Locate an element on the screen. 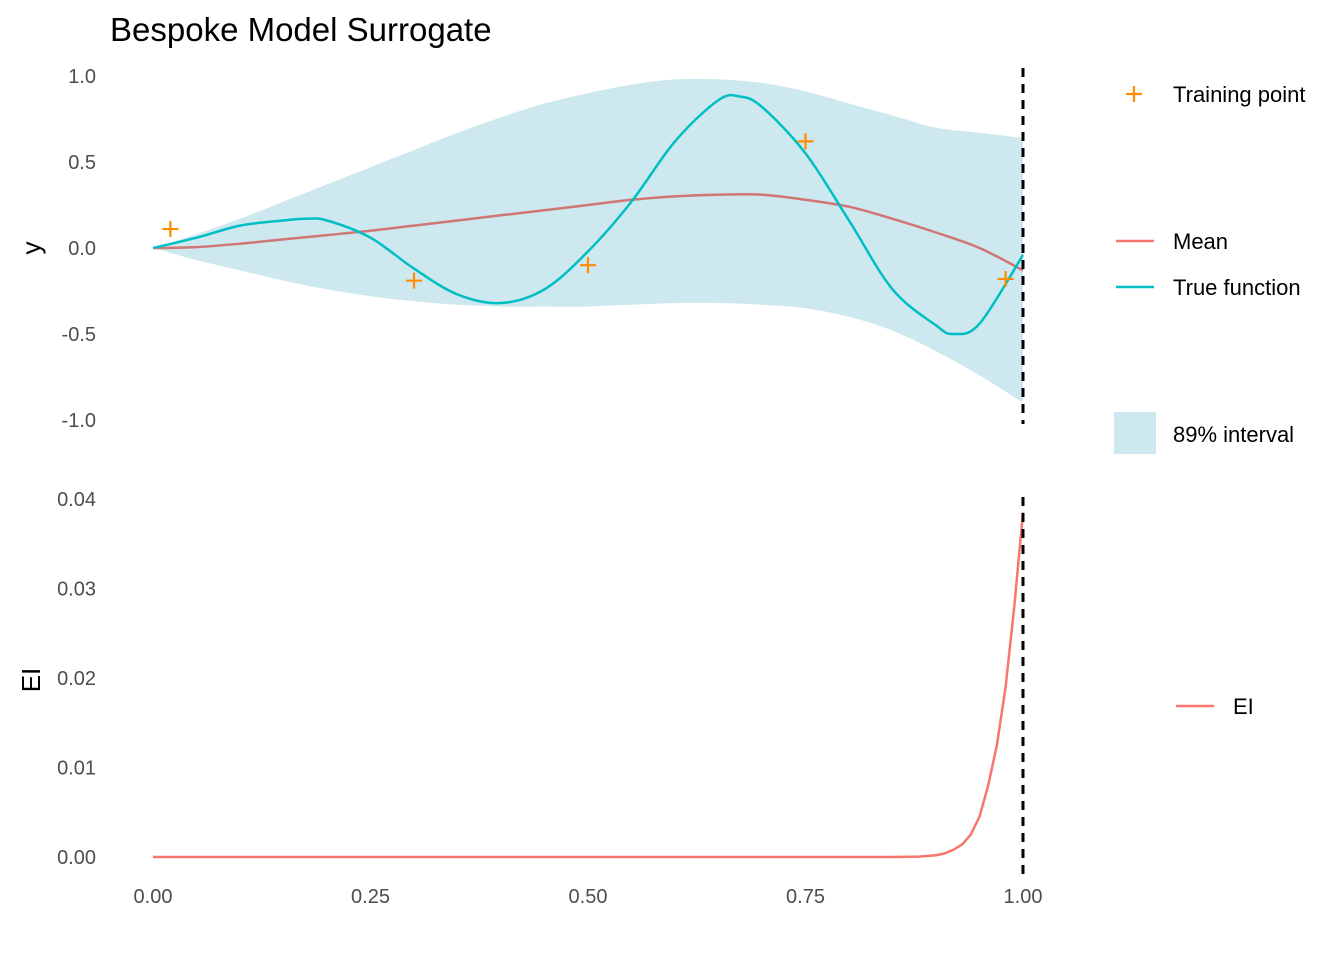 The height and width of the screenshot is (960, 1344). legend-plus-icon is located at coordinates (1134, 94).